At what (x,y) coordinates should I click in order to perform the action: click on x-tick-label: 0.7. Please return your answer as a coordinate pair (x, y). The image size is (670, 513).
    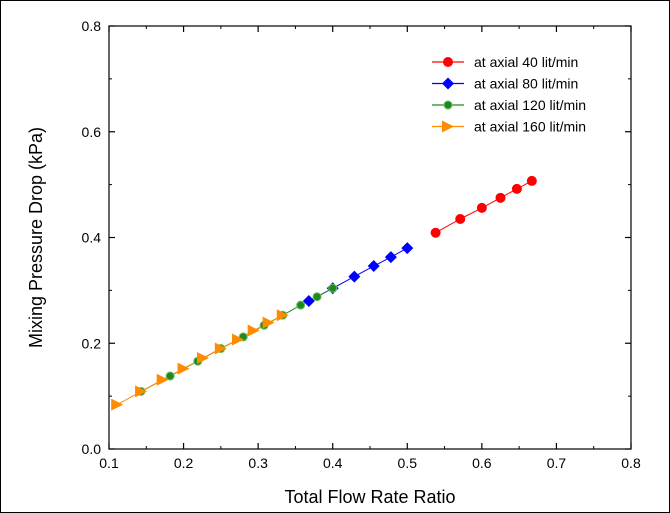
    Looking at the image, I should click on (557, 463).